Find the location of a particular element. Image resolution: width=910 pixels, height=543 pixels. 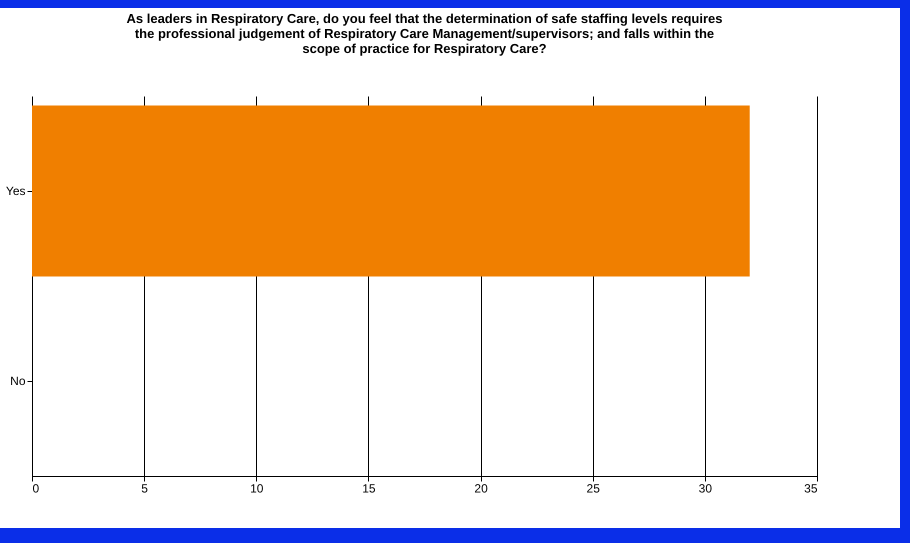

text: As leaders in Respiratory Care, do you feel that the determination of safe staffing levels requires is located at coordinates (424, 18).